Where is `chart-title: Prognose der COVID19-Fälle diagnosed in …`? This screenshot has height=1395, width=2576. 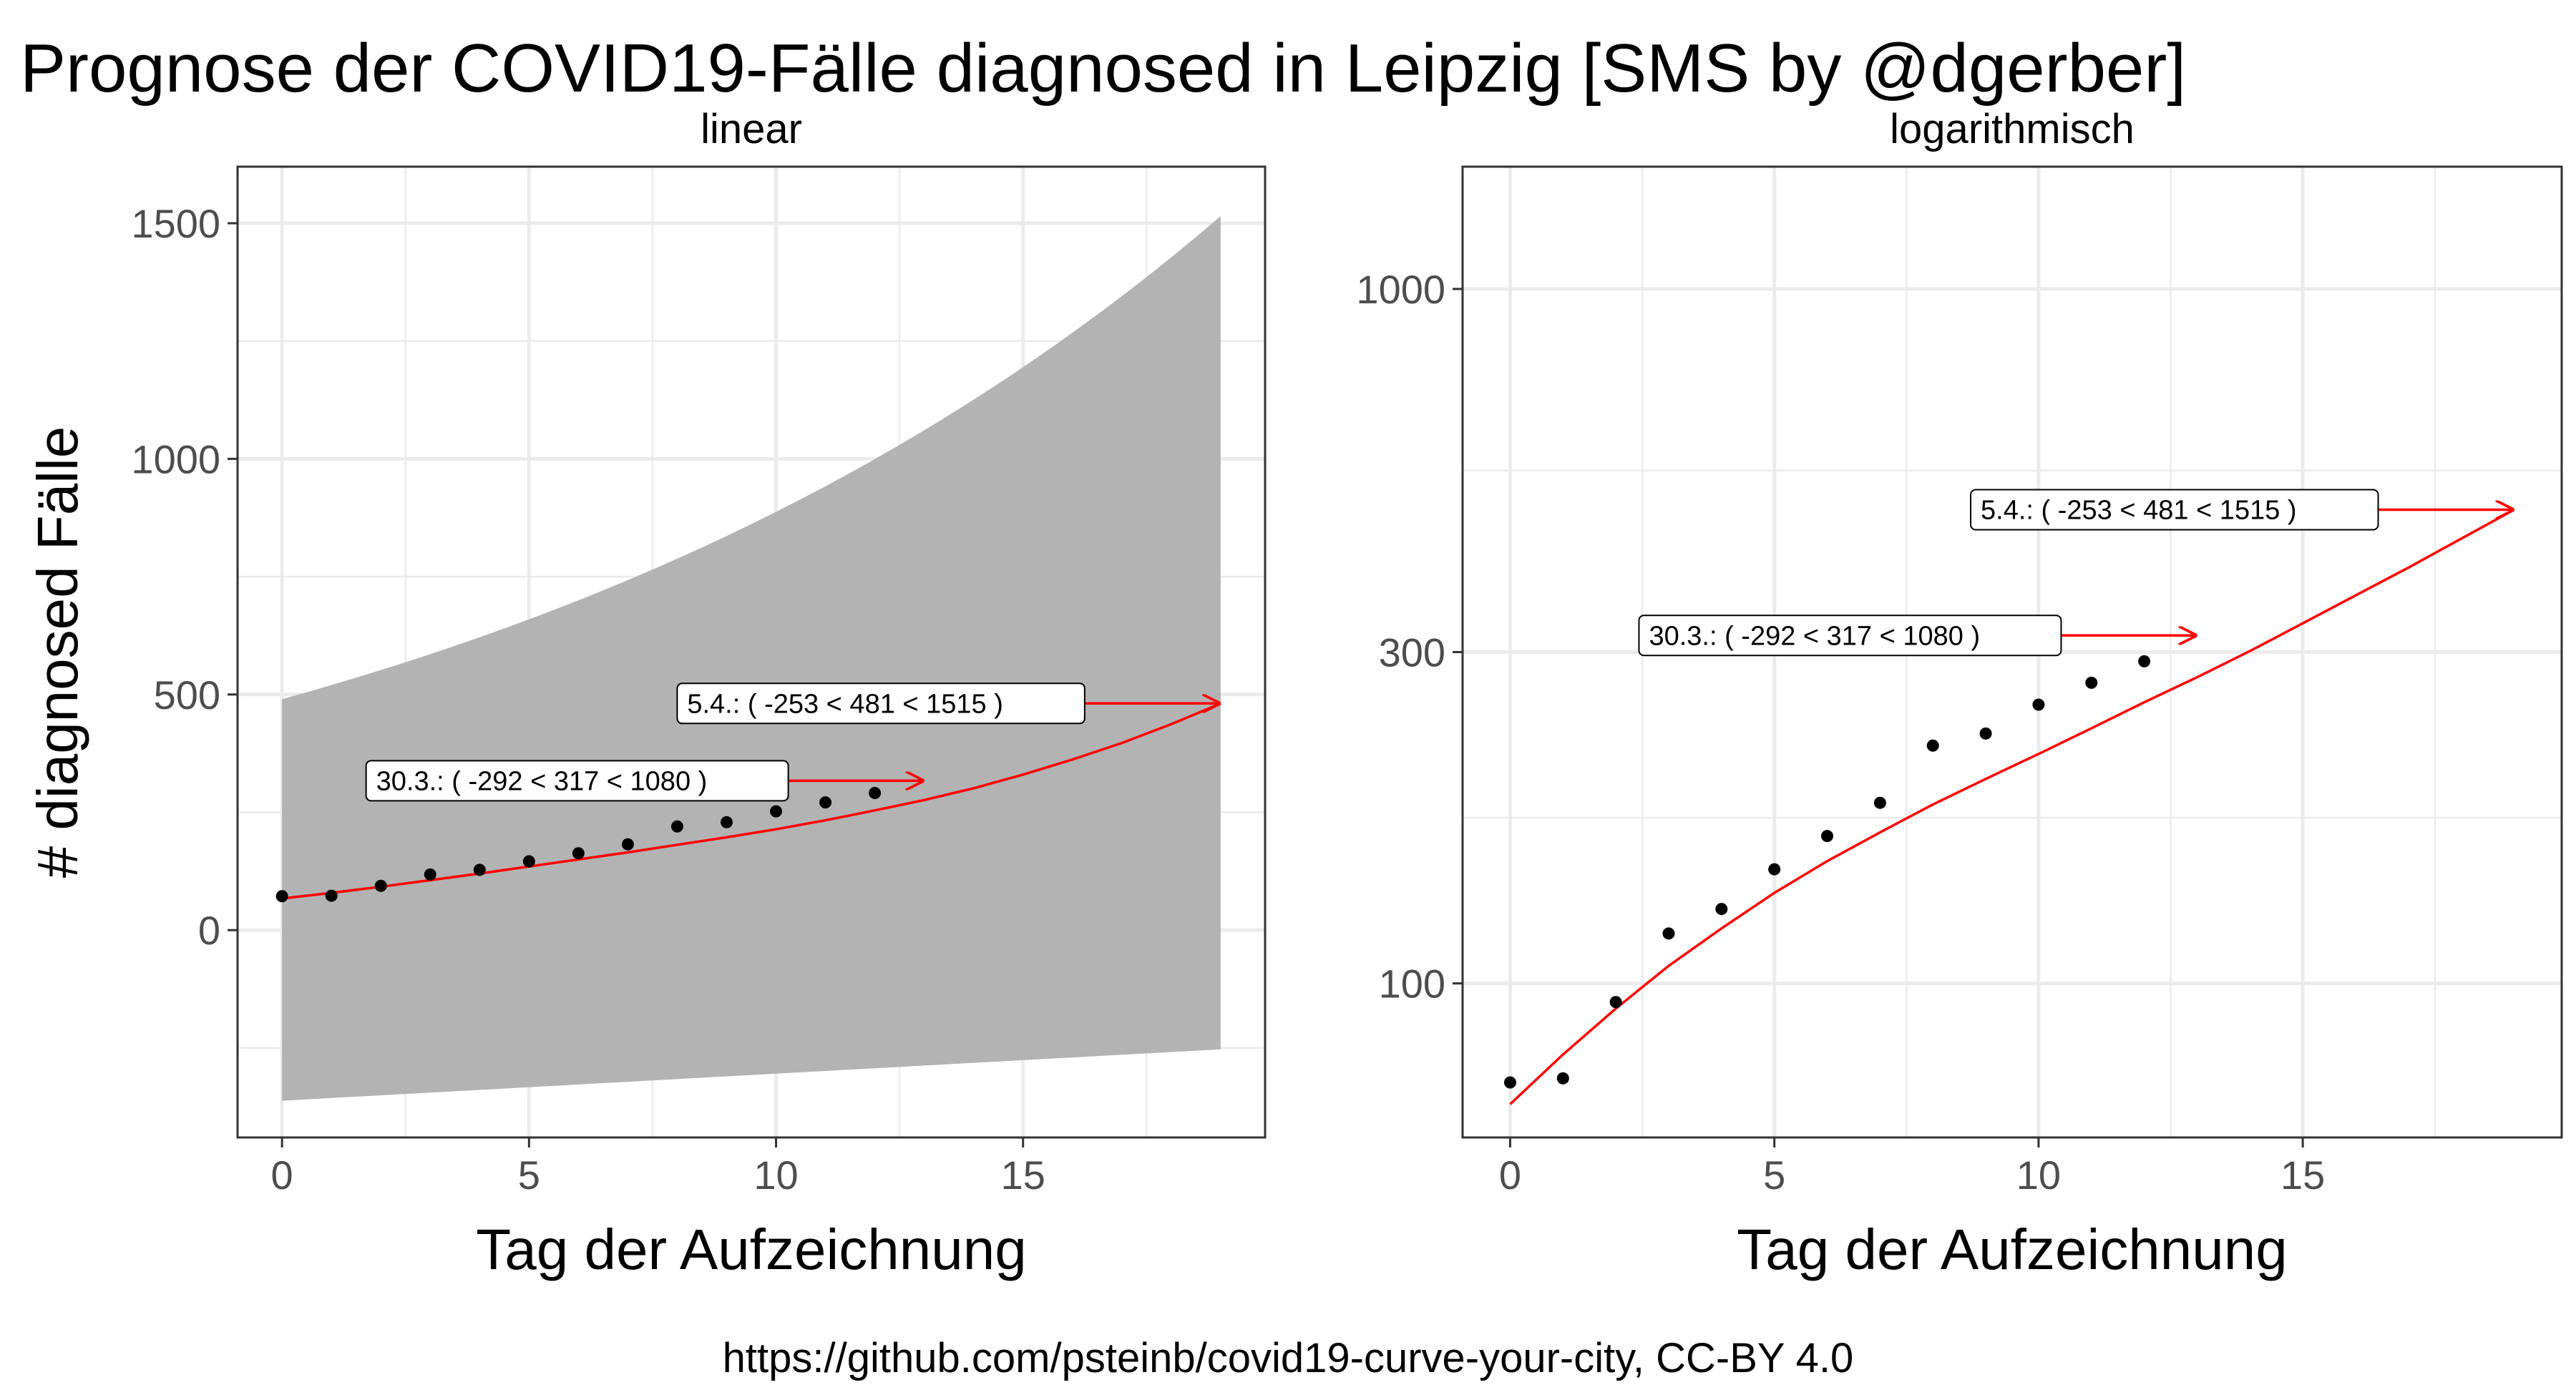 chart-title: Prognose der COVID19-Fälle diagnosed in … is located at coordinates (1103, 69).